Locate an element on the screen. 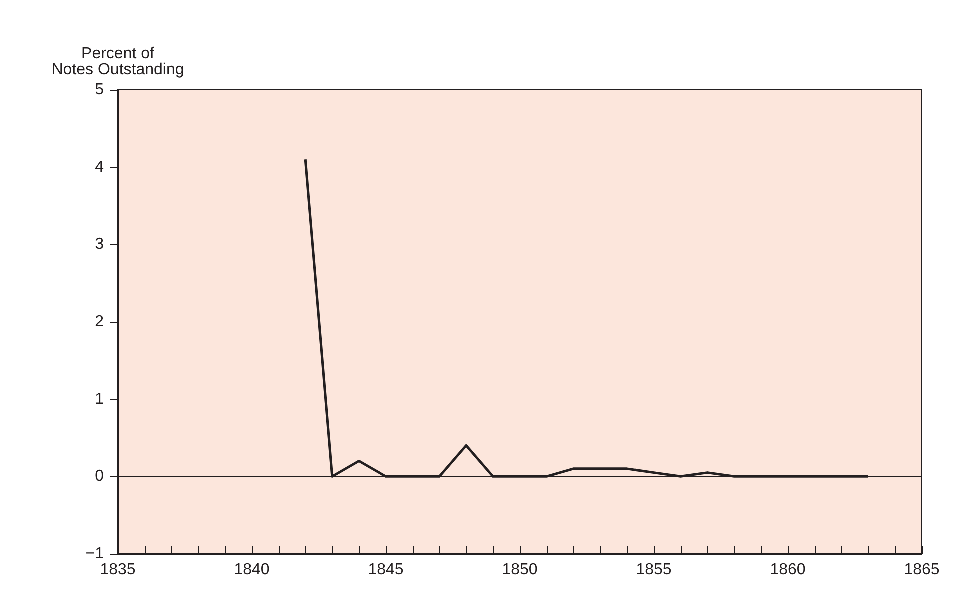 The width and height of the screenshot is (964, 602). x-tick-label: 1845 is located at coordinates (386, 570).